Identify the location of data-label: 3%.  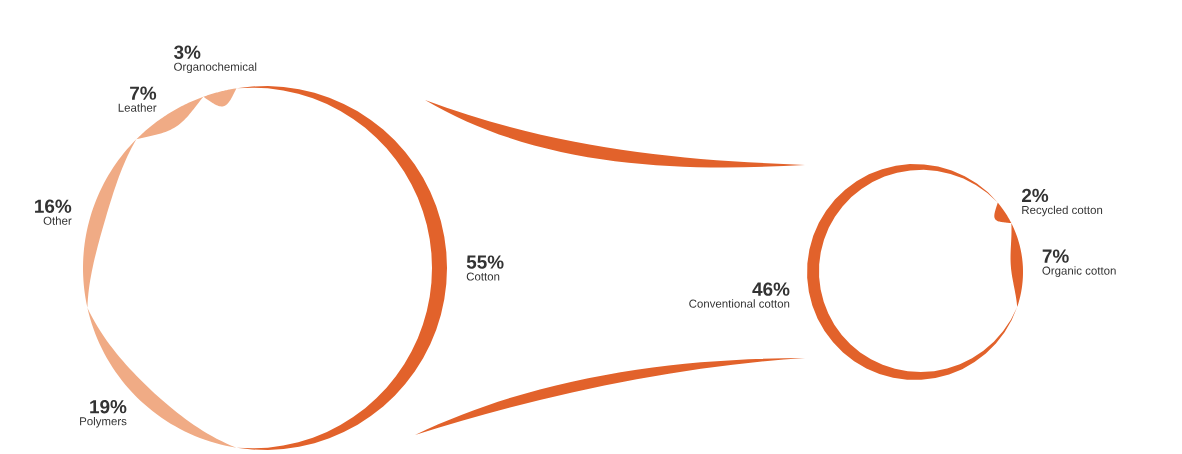
(187, 52).